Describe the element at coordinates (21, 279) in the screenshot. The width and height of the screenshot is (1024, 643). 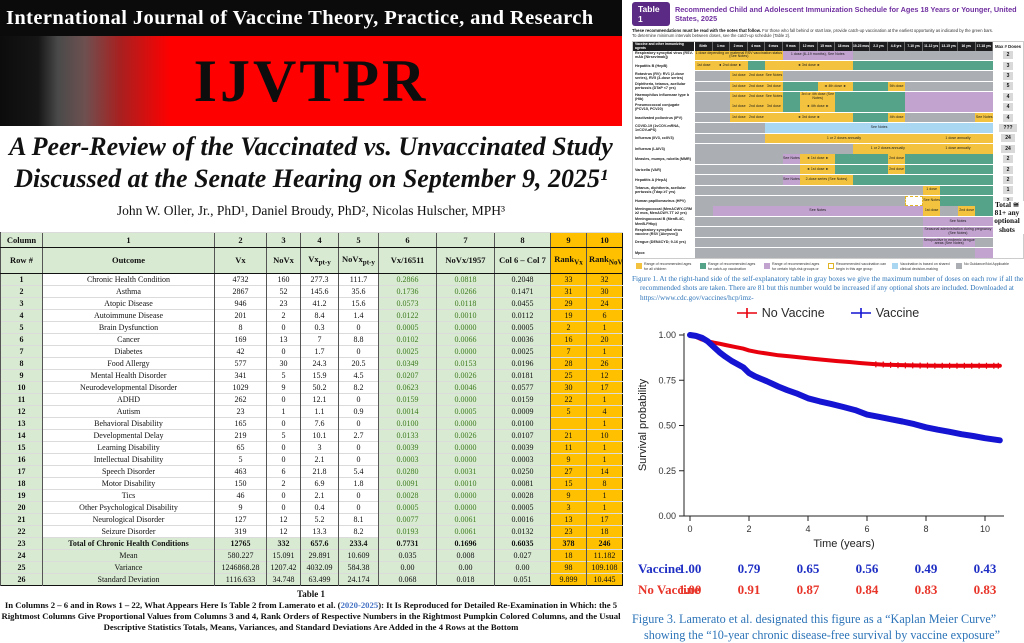
I see `row-number-cell: 1` at that location.